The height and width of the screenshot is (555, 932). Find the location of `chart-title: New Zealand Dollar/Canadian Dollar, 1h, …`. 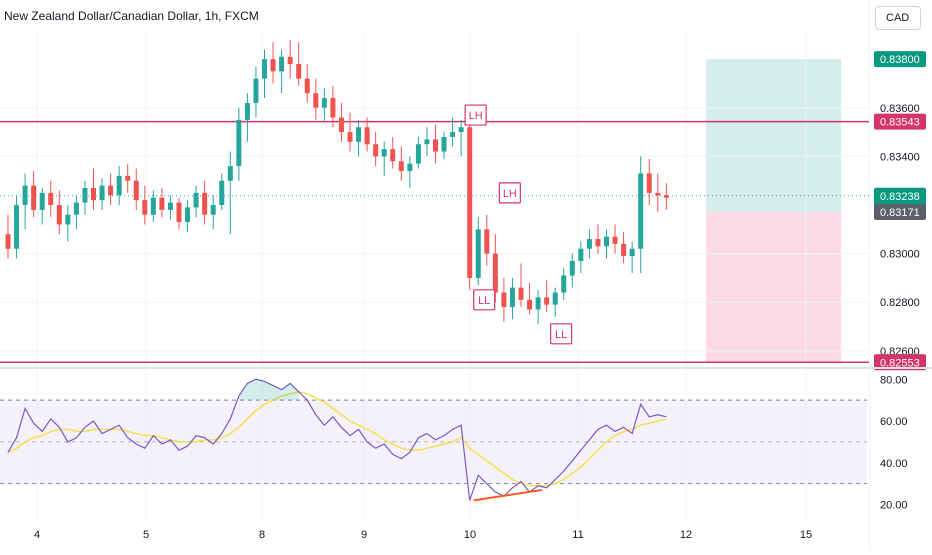

chart-title: New Zealand Dollar/Canadian Dollar, 1h, … is located at coordinates (131, 16).